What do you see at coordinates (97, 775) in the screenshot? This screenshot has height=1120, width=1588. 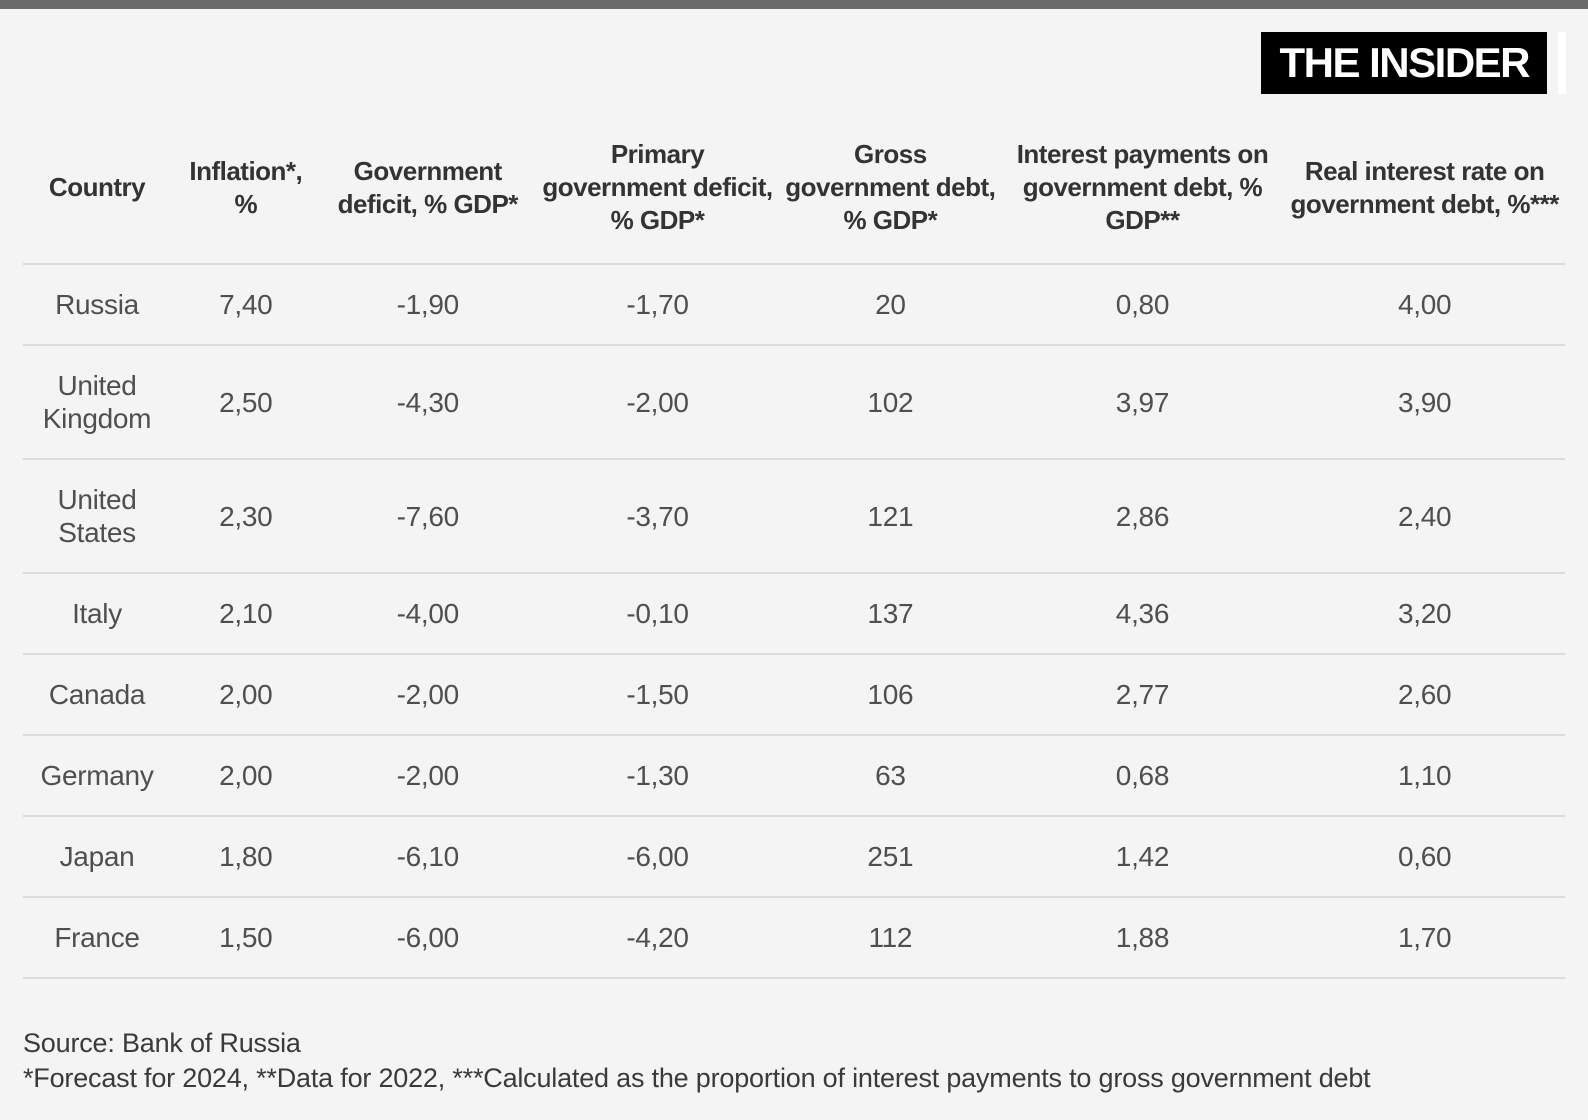 I see `country-cell: Germany` at bounding box center [97, 775].